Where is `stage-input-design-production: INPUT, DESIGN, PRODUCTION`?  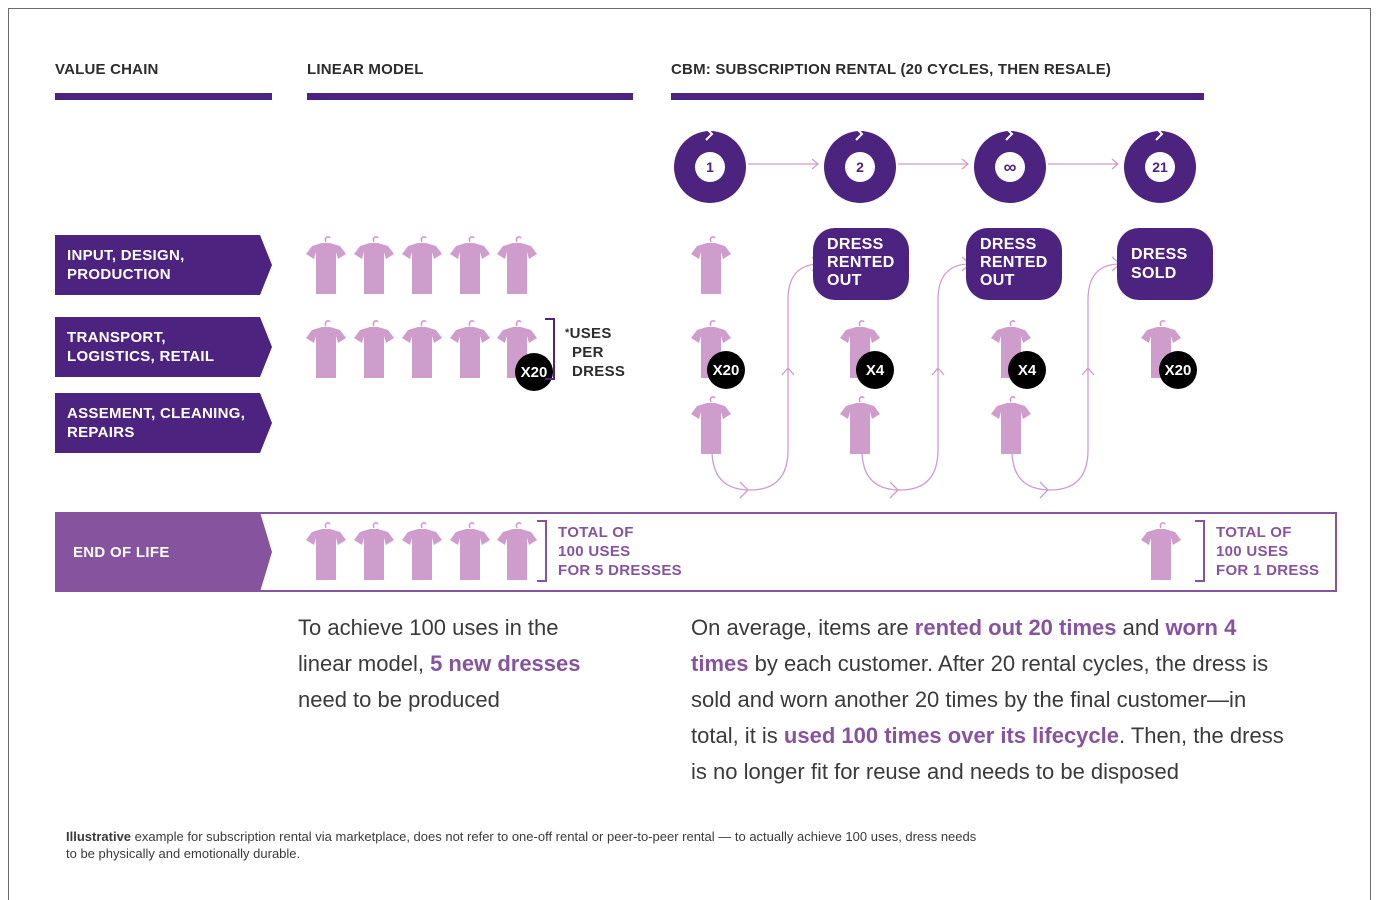
stage-input-design-production: INPUT, DESIGN, PRODUCTION is located at coordinates (163, 265).